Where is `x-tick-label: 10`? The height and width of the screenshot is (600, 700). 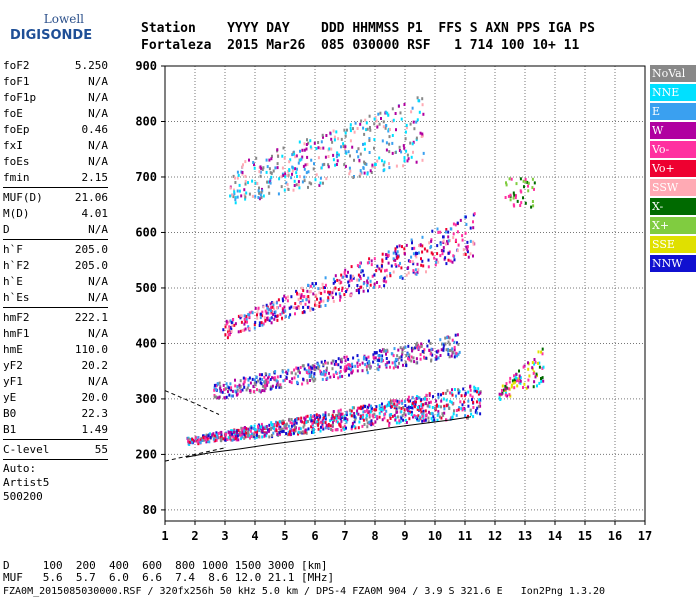 x-tick-label: 10 is located at coordinates (435, 536).